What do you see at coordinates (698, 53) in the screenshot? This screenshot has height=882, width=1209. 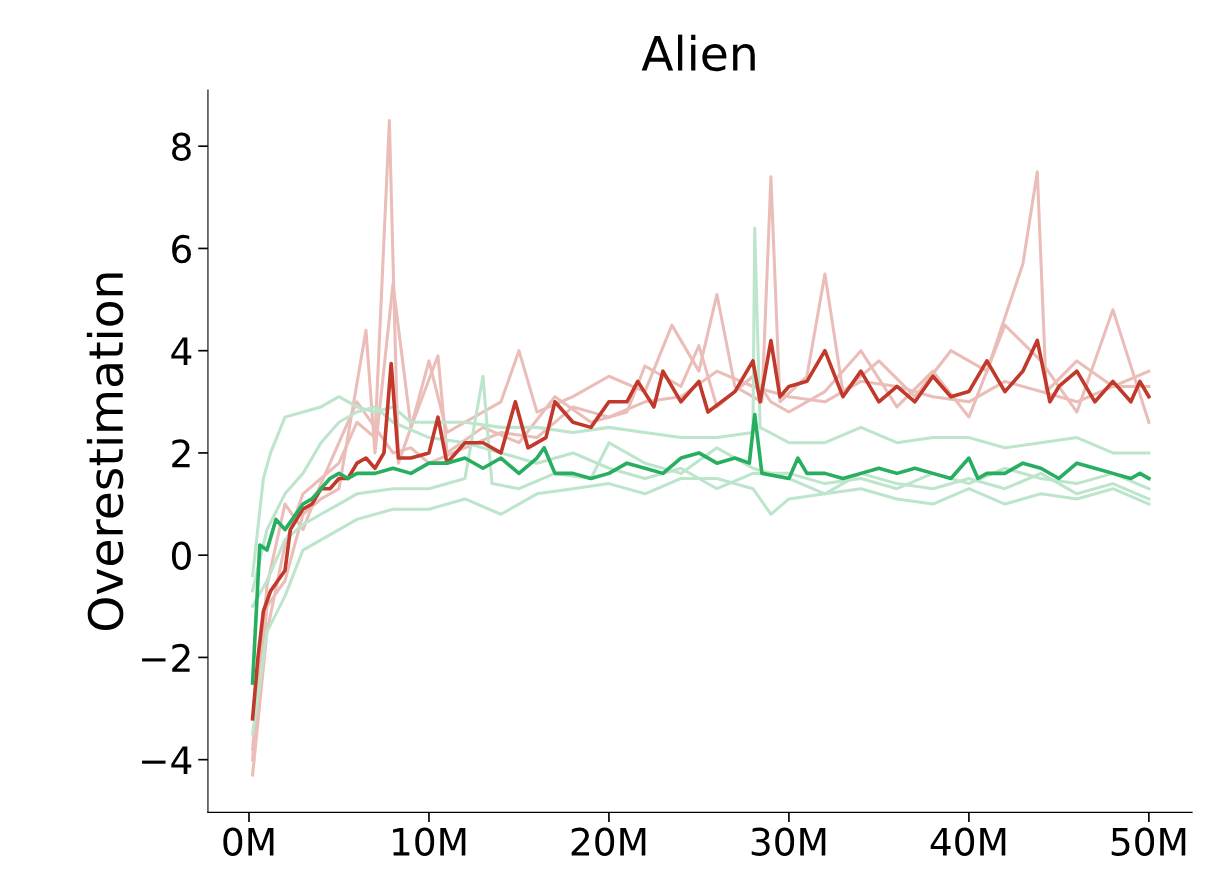 I see `chart-title: Alien` at bounding box center [698, 53].